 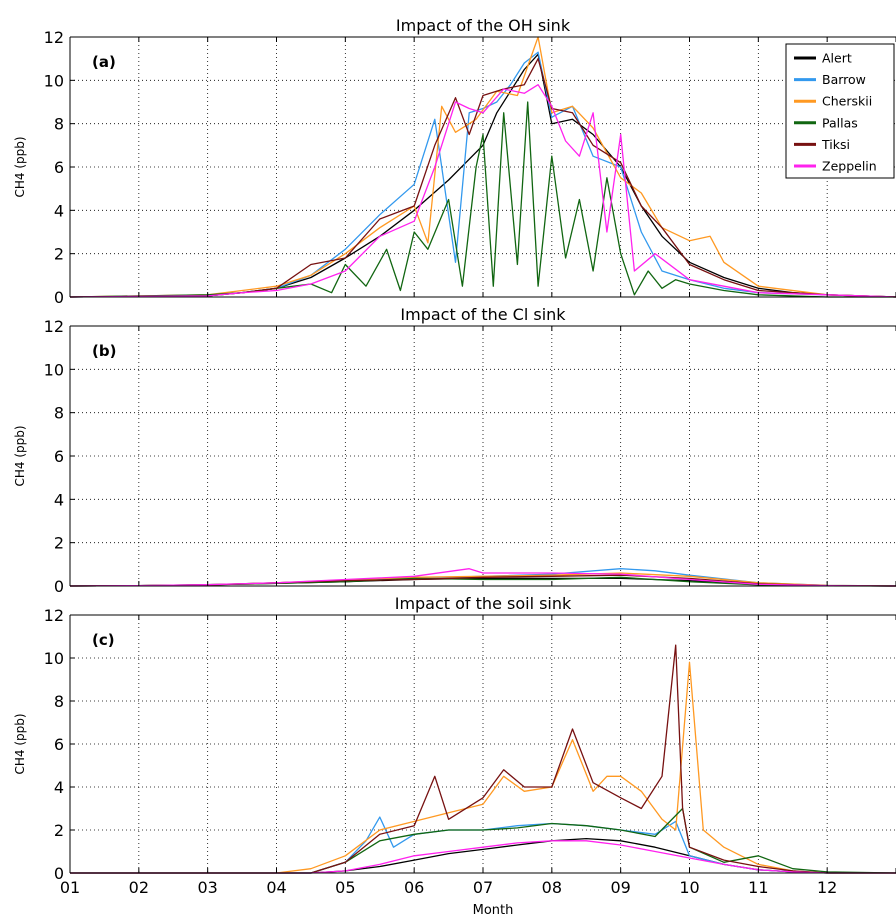 What do you see at coordinates (483, 603) in the screenshot?
I see `panel-title: Impact of the soil sink` at bounding box center [483, 603].